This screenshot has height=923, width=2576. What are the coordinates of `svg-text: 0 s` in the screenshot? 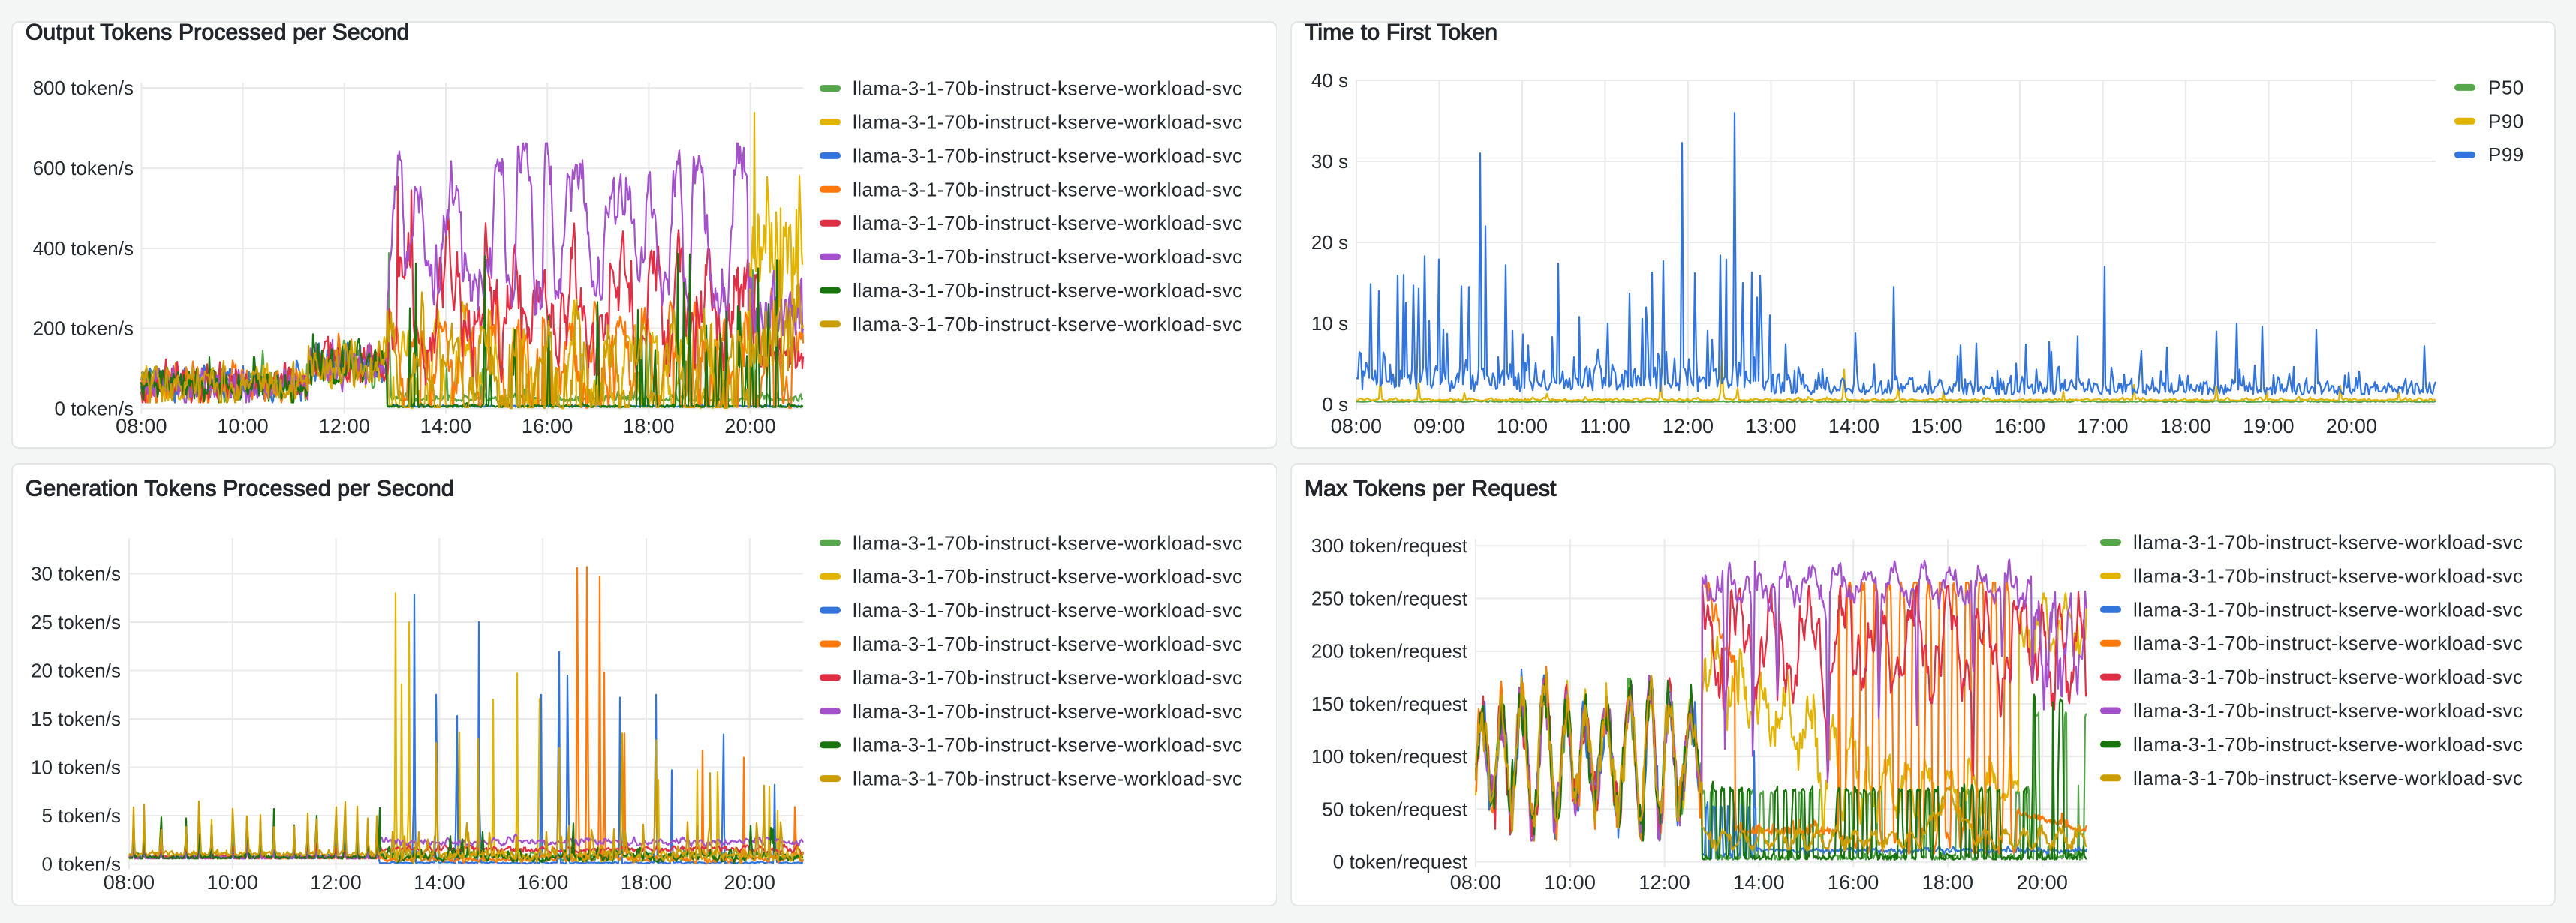 It's located at (1335, 404).